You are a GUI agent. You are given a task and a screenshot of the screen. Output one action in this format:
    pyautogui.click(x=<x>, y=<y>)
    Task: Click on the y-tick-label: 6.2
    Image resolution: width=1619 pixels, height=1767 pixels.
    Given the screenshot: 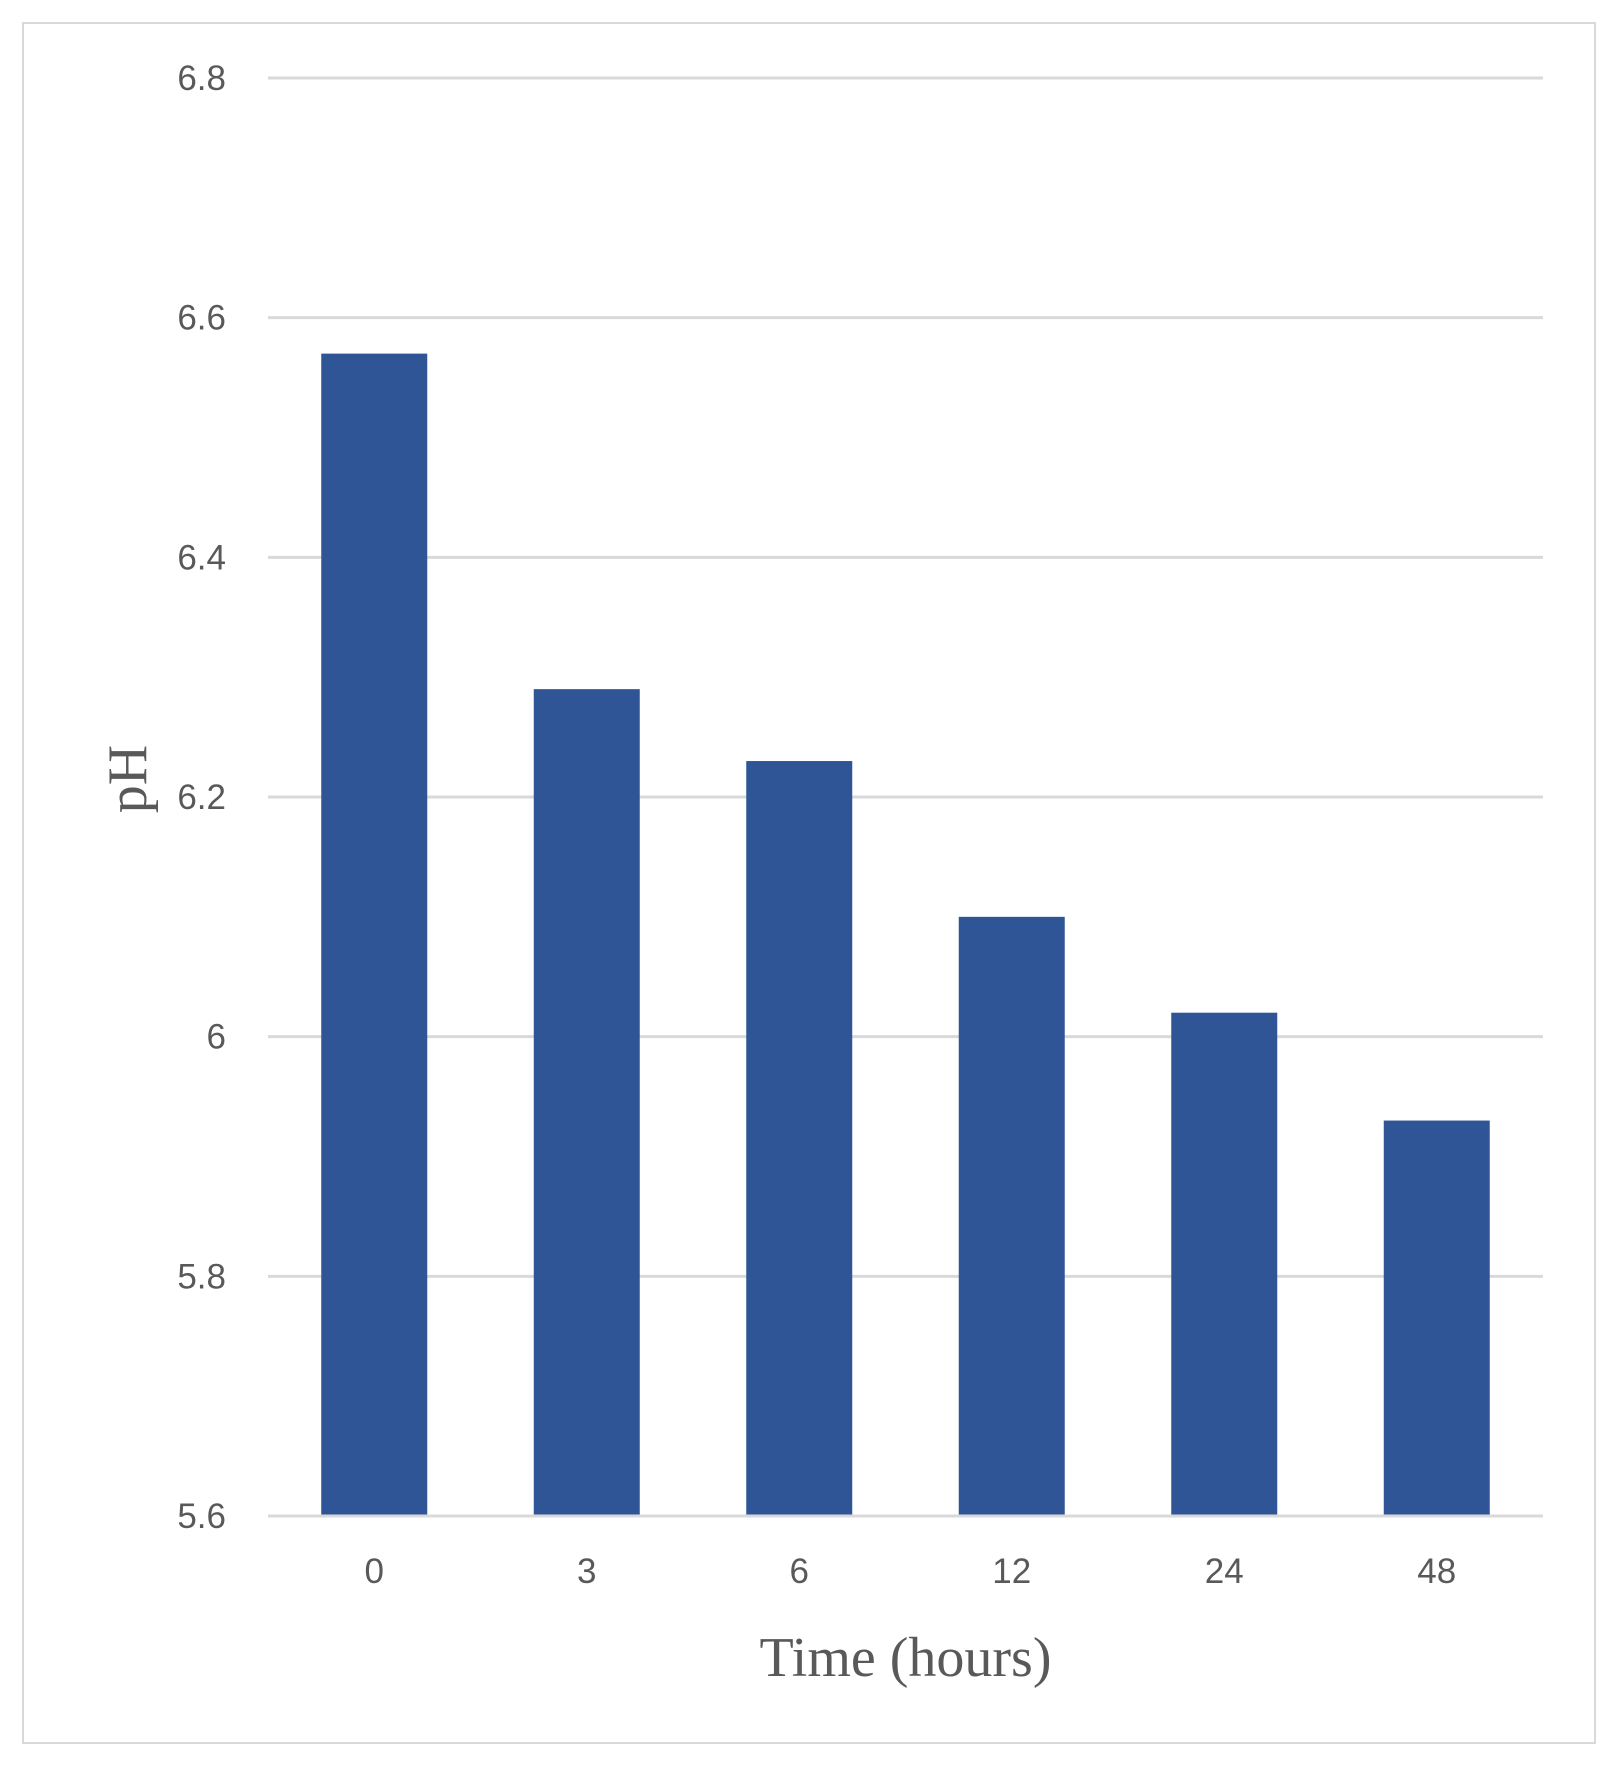 What is the action you would take?
    pyautogui.click(x=201, y=797)
    